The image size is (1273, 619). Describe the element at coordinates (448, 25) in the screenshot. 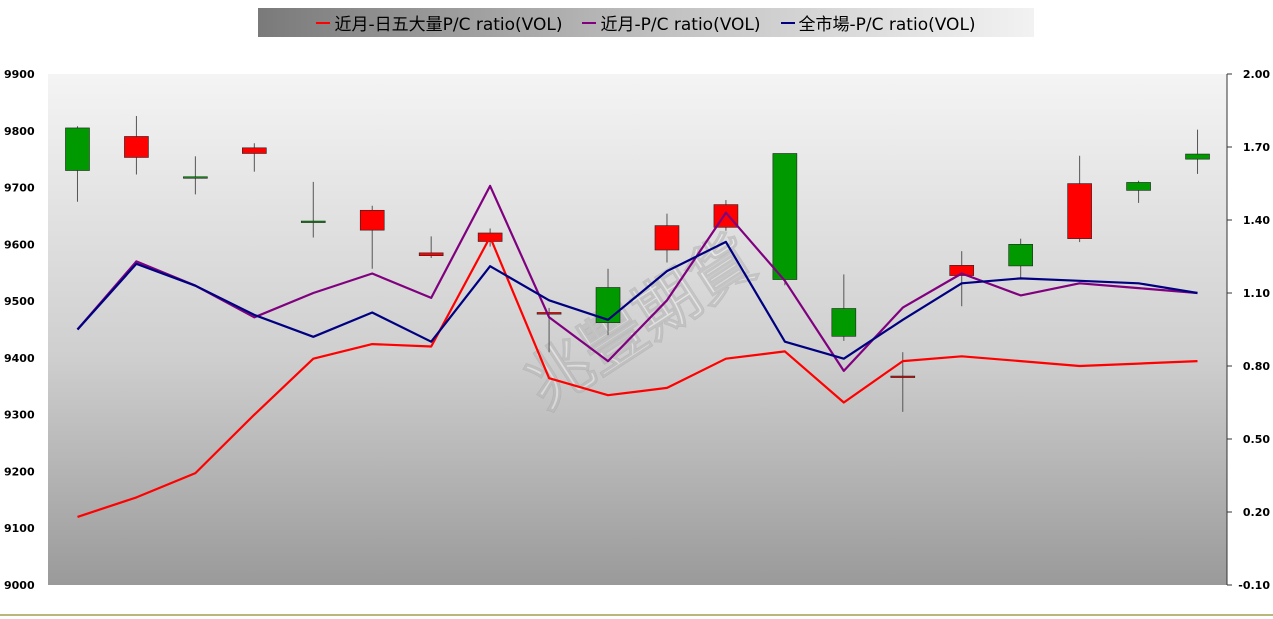

I see `legend-label: 近月-日五大量P/C ratio(VOL)` at that location.